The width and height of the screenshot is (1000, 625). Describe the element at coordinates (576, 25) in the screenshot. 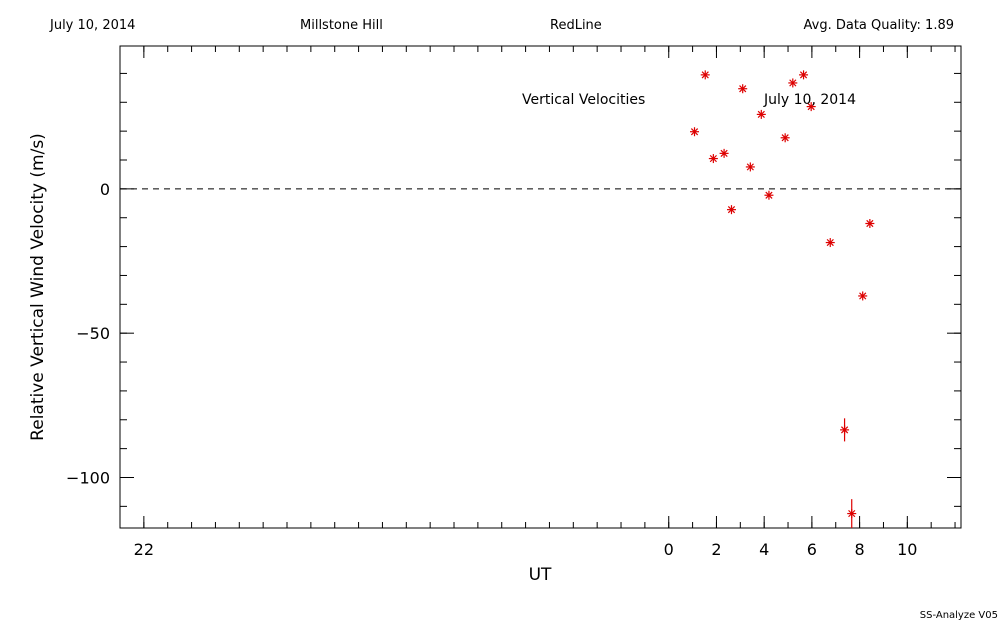

I see `header-line: RedLine` at that location.